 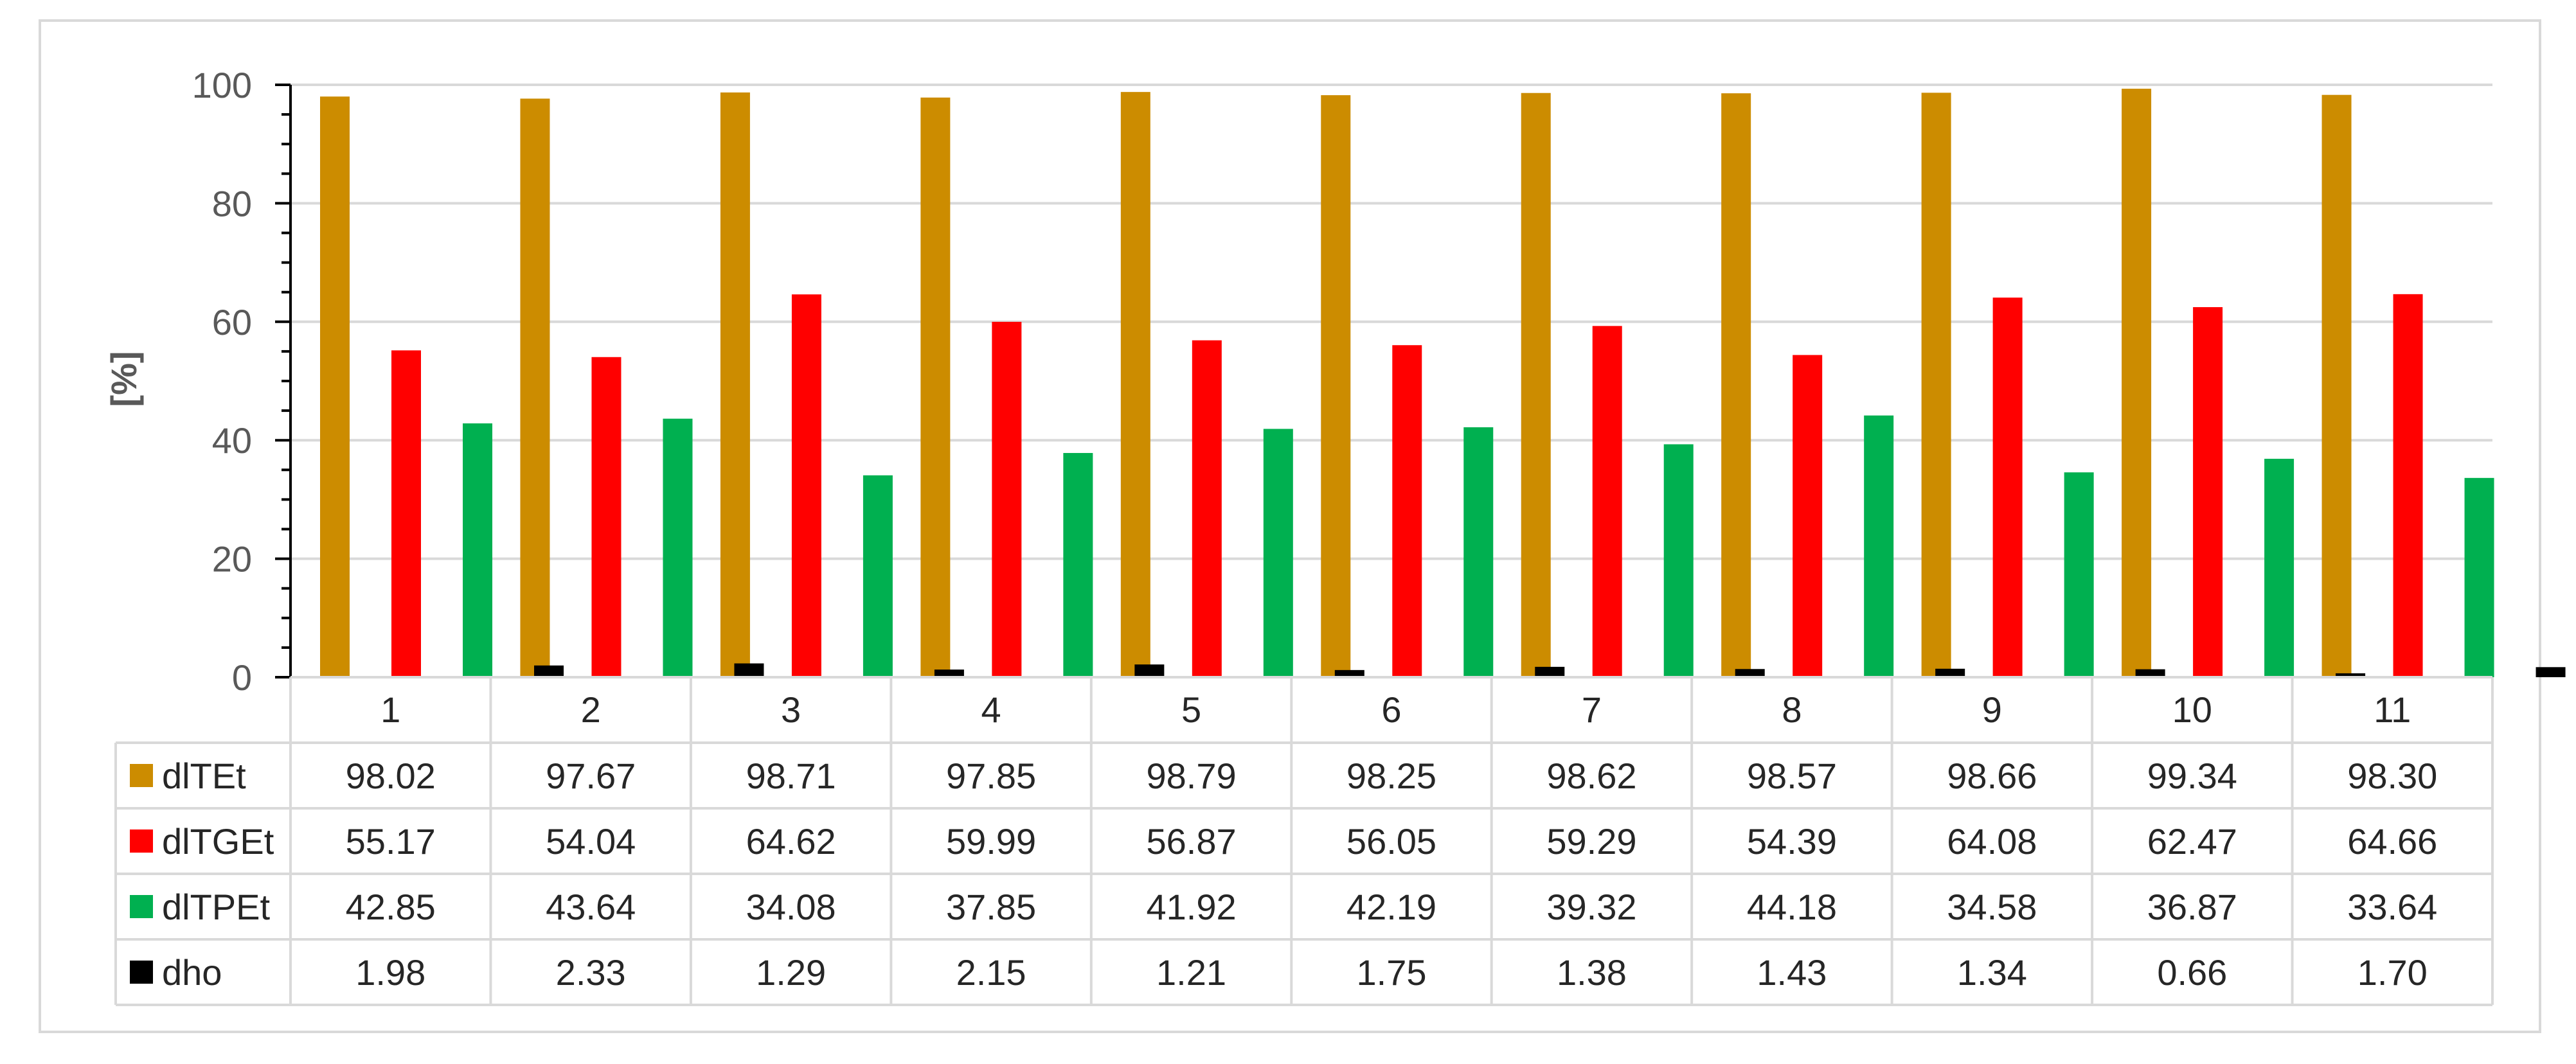 I want to click on x-tick-label: 8, so click(x=1792, y=709).